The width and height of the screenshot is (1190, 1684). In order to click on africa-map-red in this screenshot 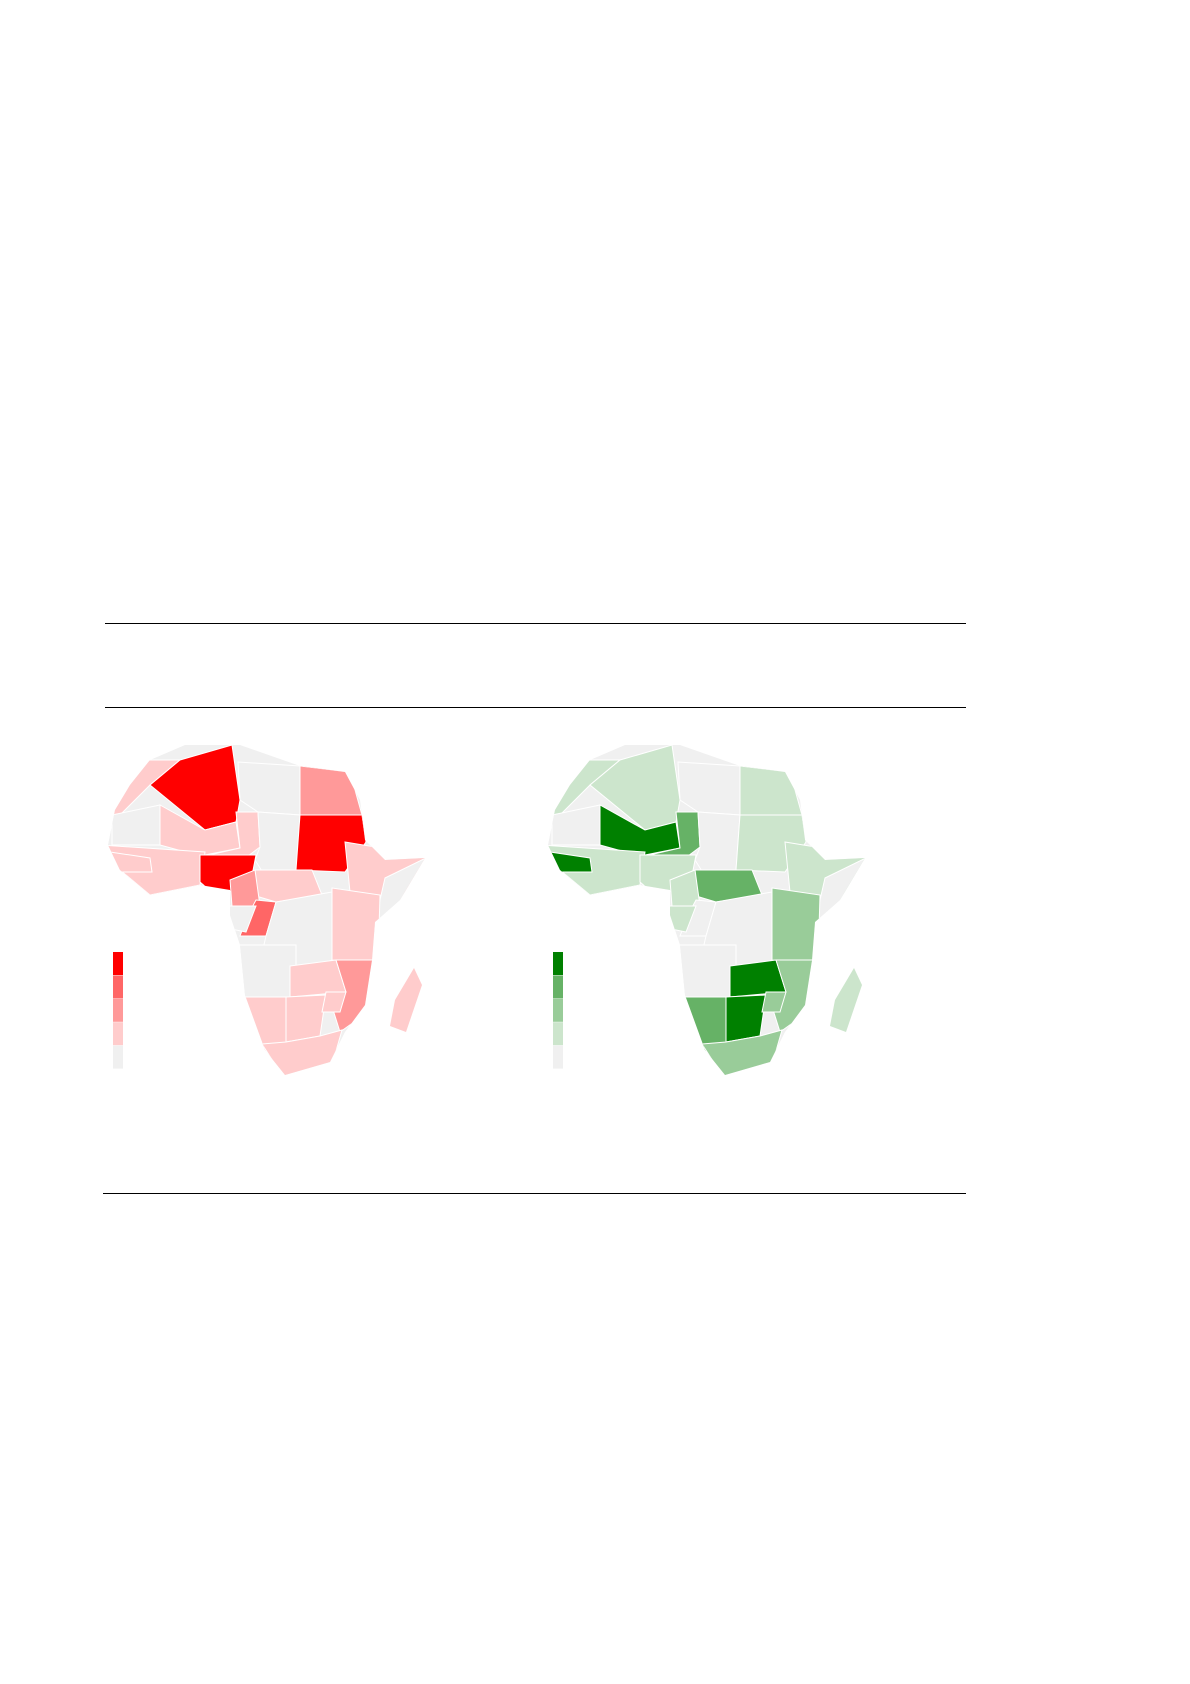, I will do `click(266, 910)`.